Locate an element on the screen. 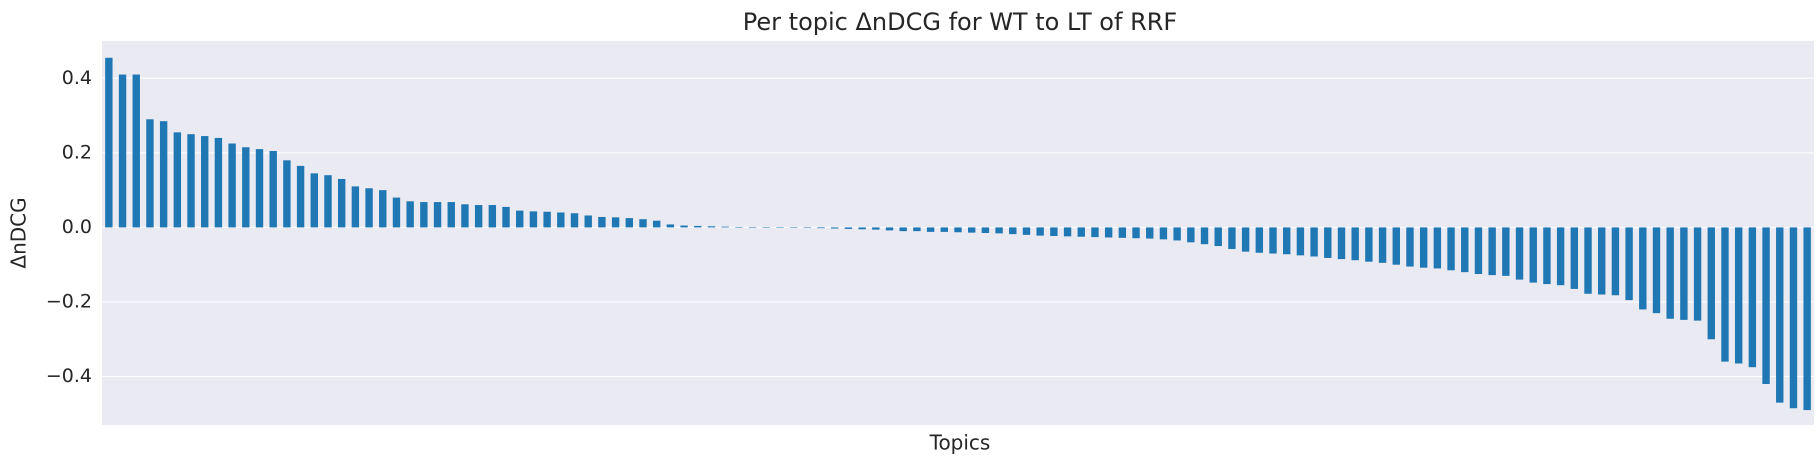 The image size is (1817, 463). y-axis-label: ΔnDCG is located at coordinates (19, 232).